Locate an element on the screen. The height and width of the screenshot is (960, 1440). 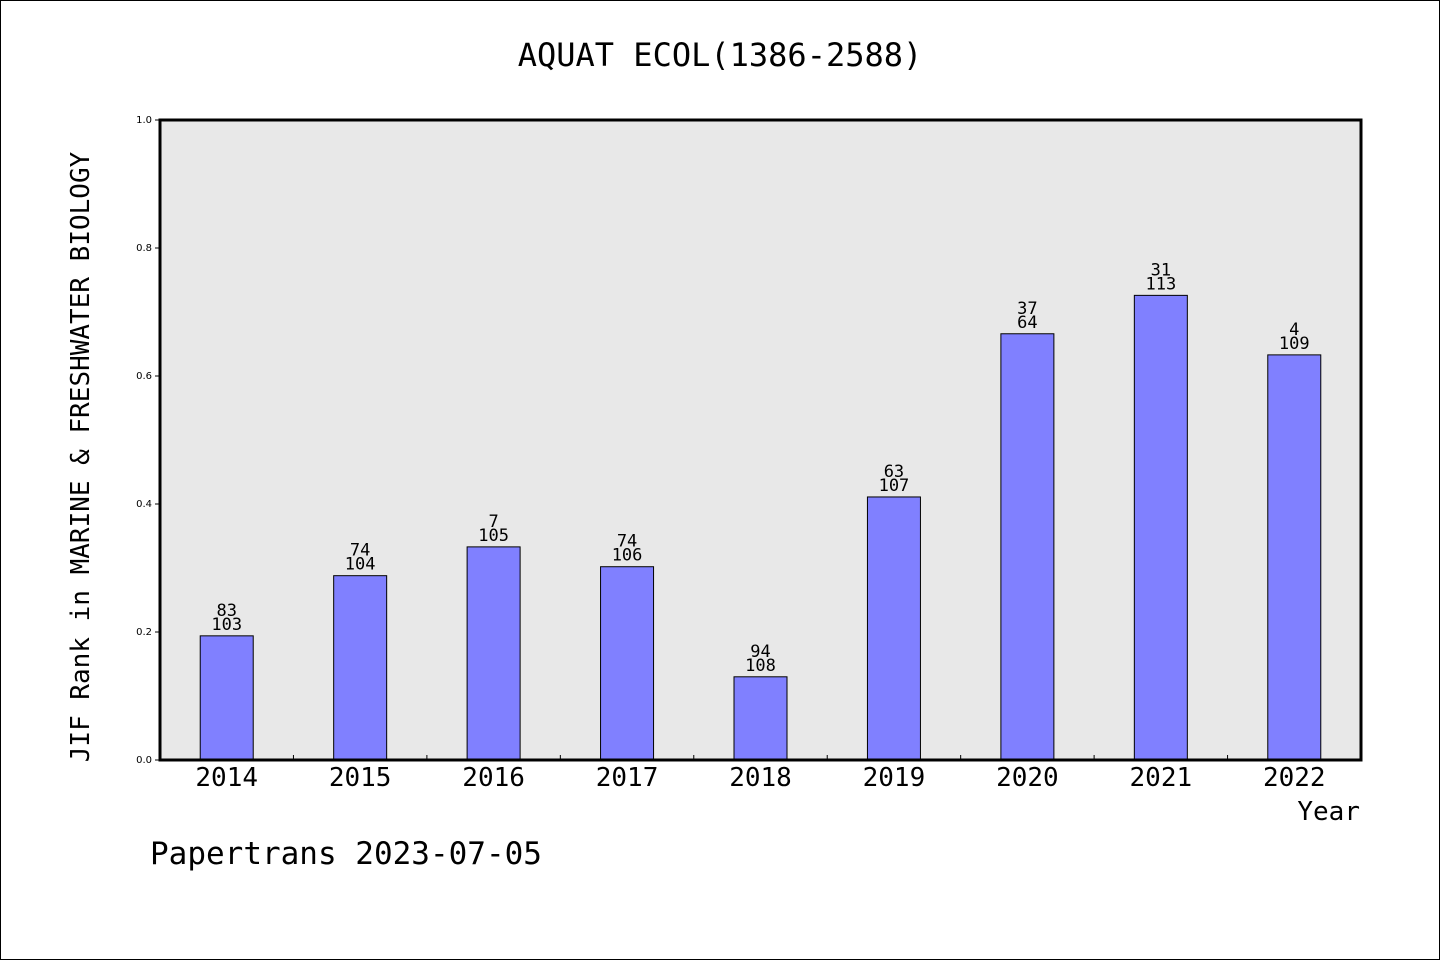
bar-2014 is located at coordinates (226, 698).